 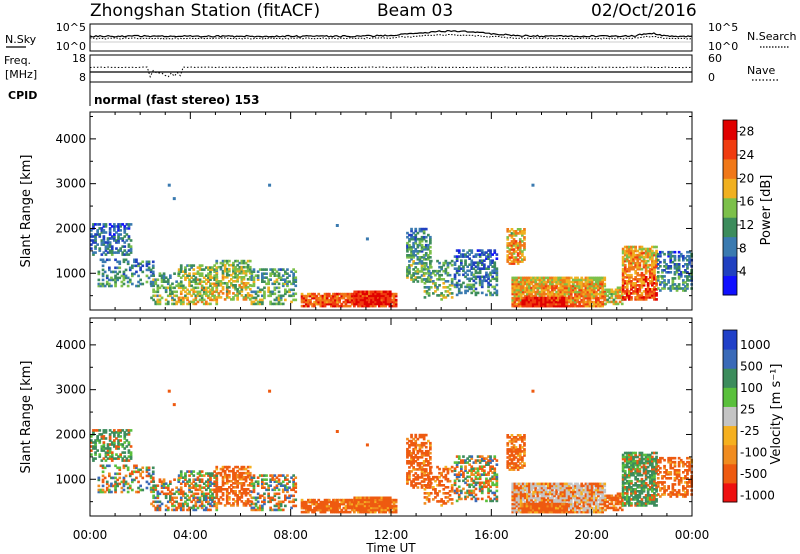 I want to click on velocity-ytick-label: 2000, so click(x=70, y=434).